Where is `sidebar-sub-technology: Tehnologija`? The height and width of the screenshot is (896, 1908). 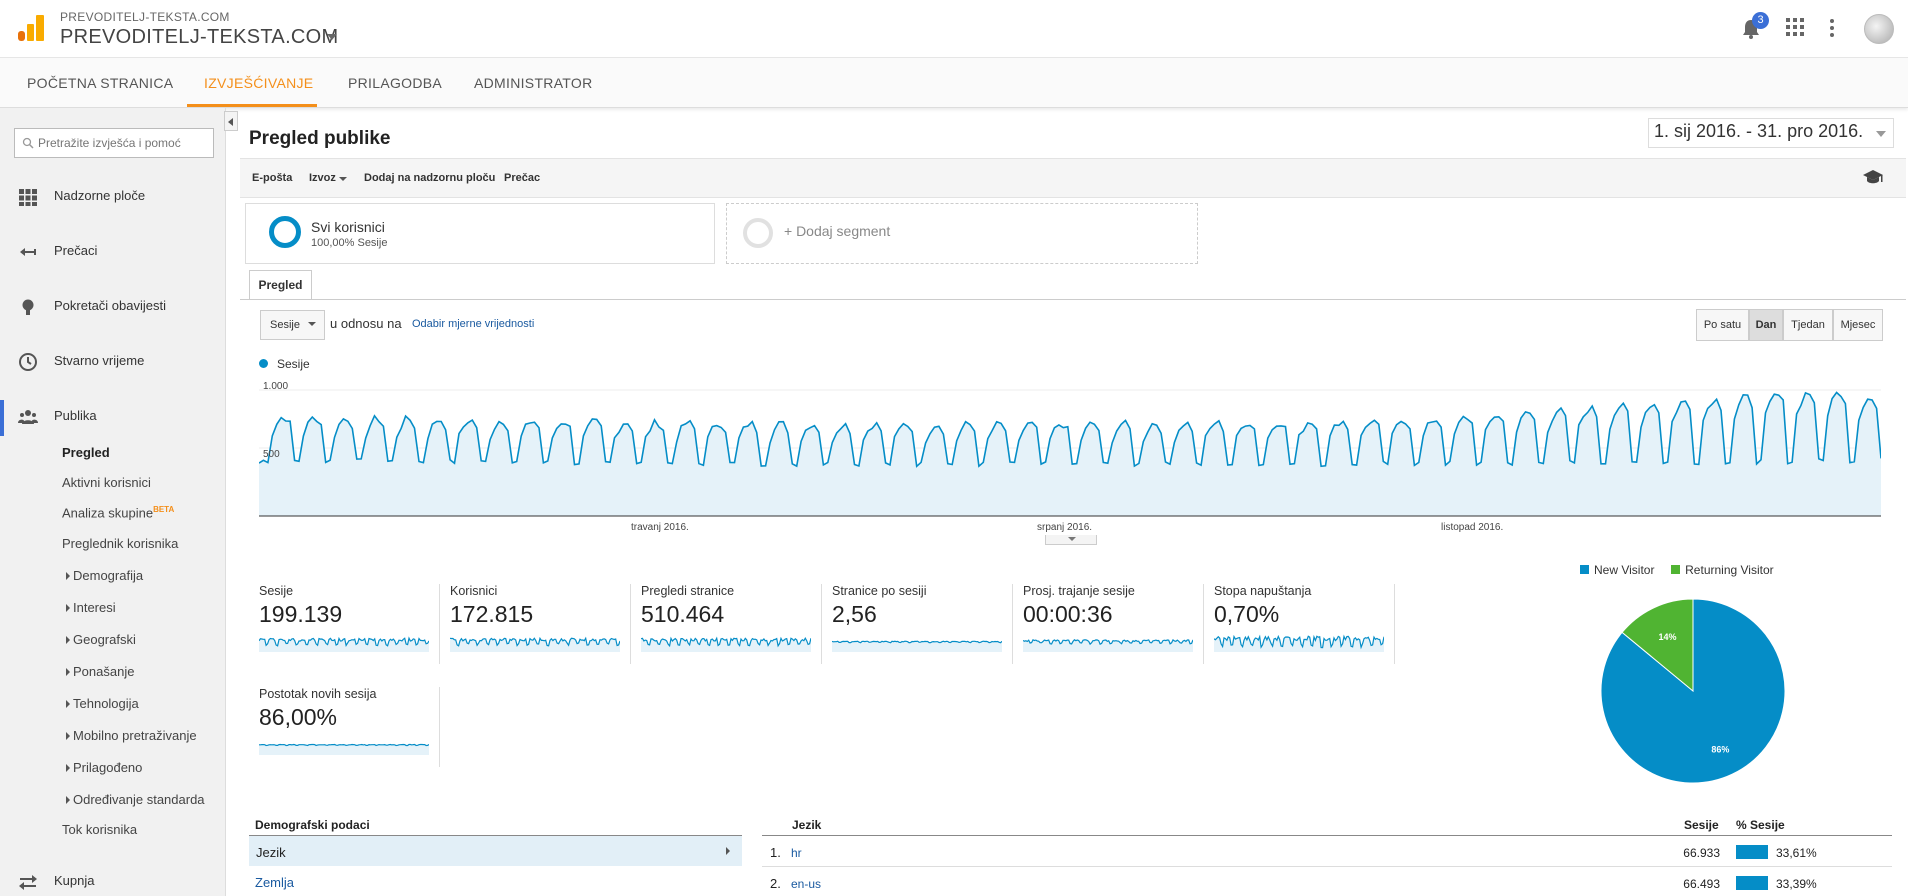
sidebar-sub-technology: Tehnologija is located at coordinates (102, 703).